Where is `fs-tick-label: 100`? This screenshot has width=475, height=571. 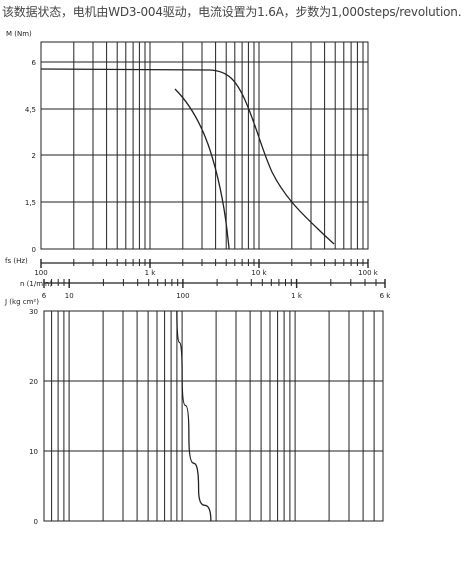
fs-tick-label: 100 is located at coordinates (40, 273).